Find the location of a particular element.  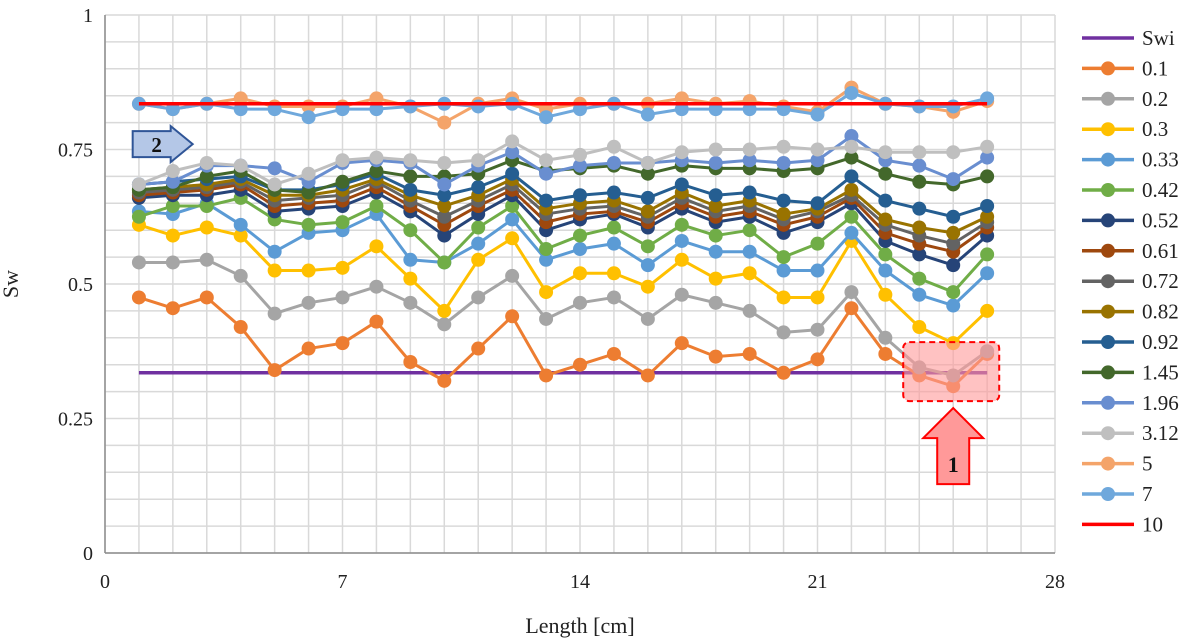

legend-item-1-96: 1.96 is located at coordinates (1130, 403).